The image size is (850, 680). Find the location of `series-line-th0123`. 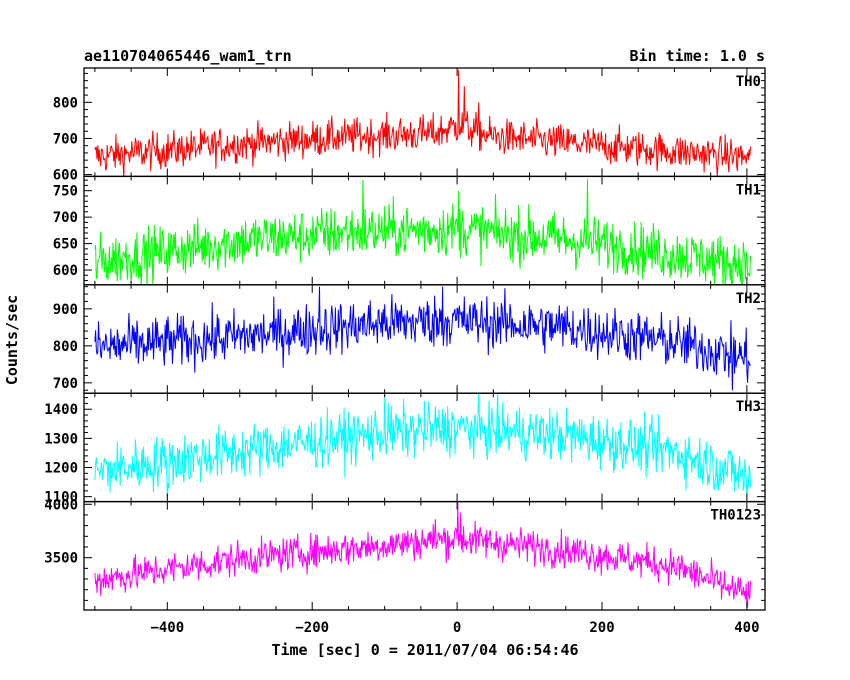

series-line-th0123 is located at coordinates (422, 555).